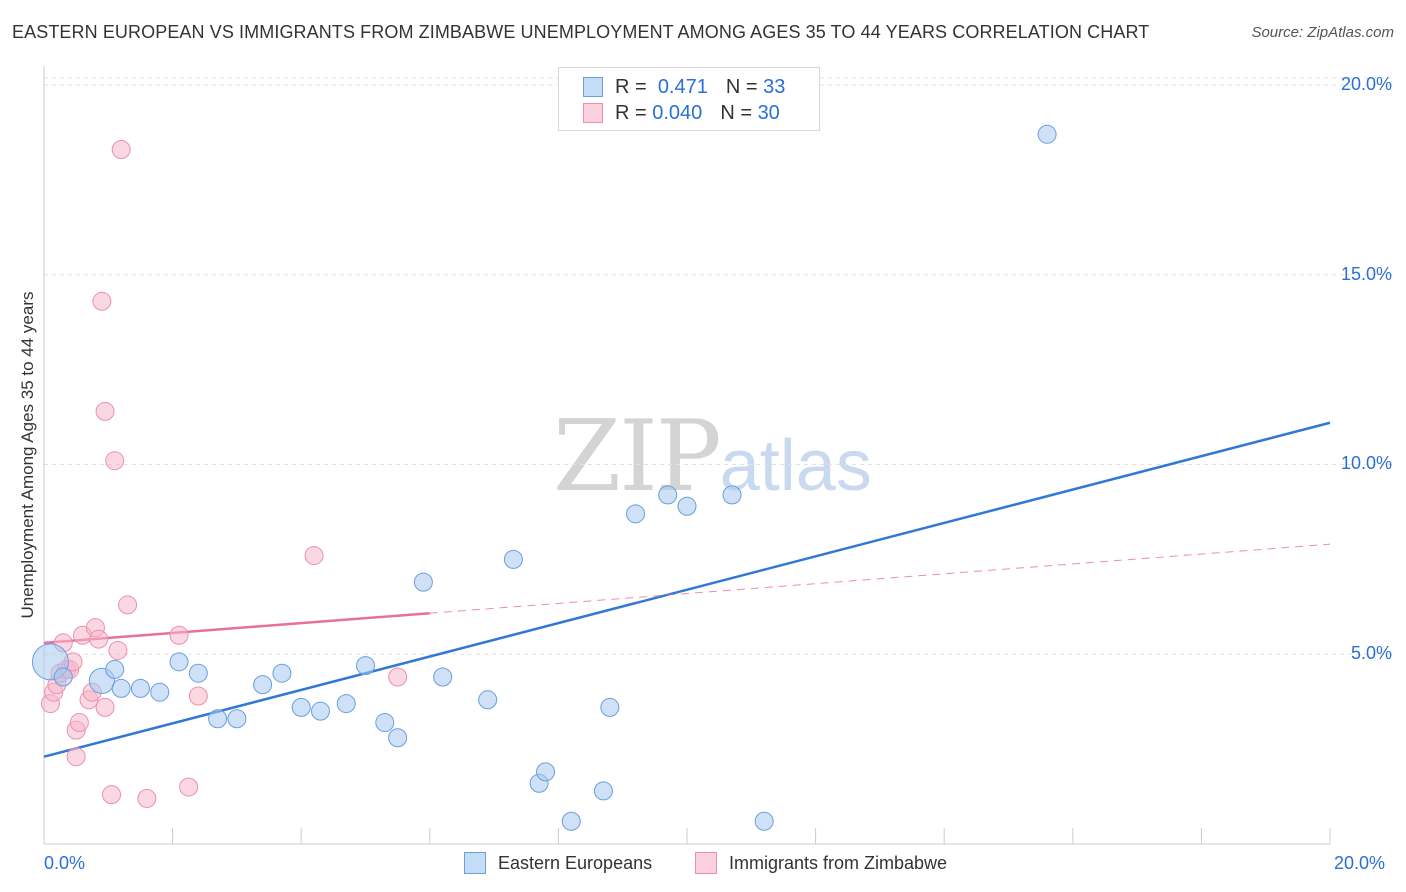  I want to click on zimbabwe-trendline, so click(236, 628).